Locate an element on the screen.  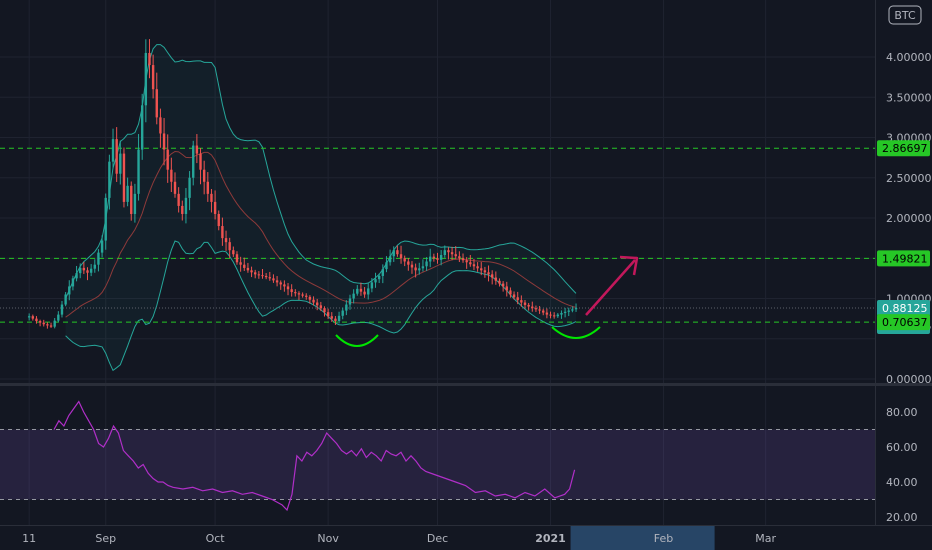
price-label-text: 0.70637 is located at coordinates (905, 322).